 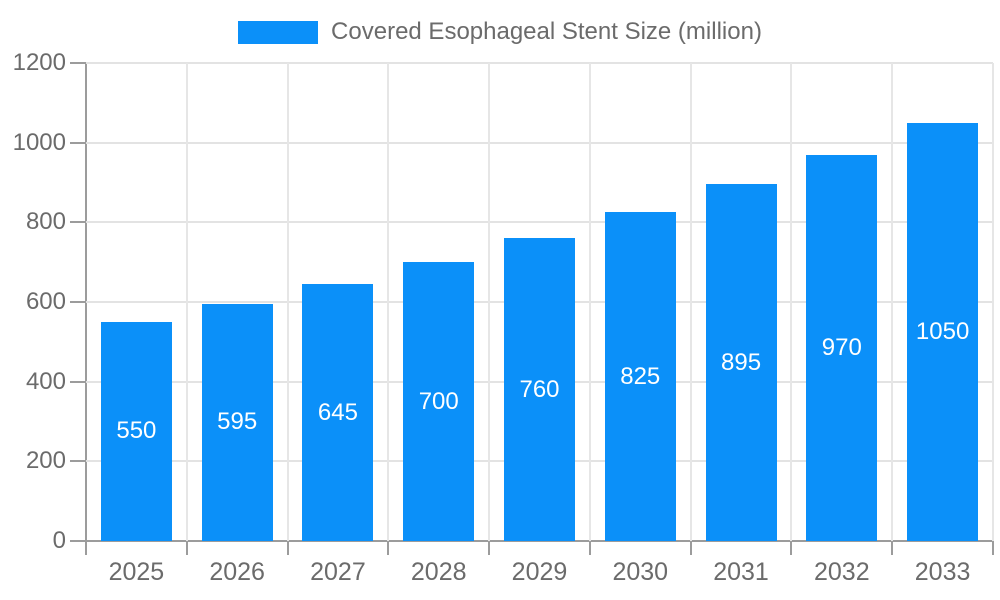 I want to click on legend-swatch, so click(x=278, y=32).